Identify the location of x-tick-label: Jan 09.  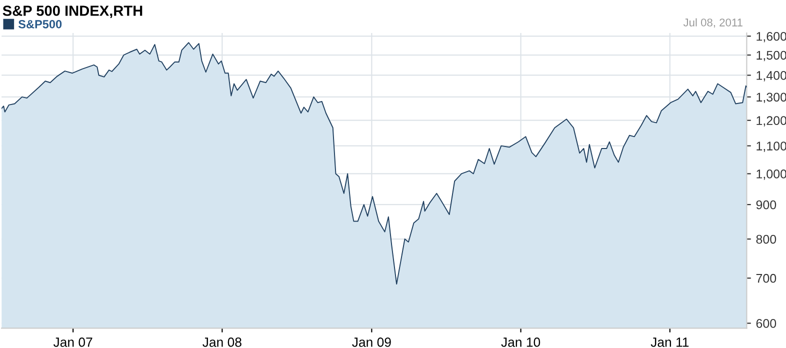
(371, 342).